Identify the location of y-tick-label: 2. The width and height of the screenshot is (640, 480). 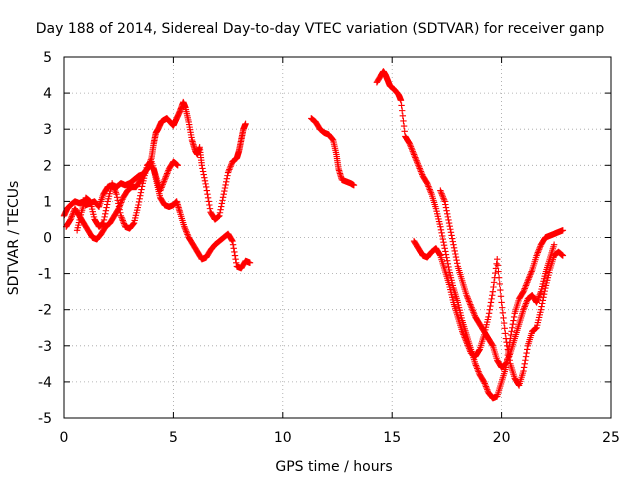
(47, 166).